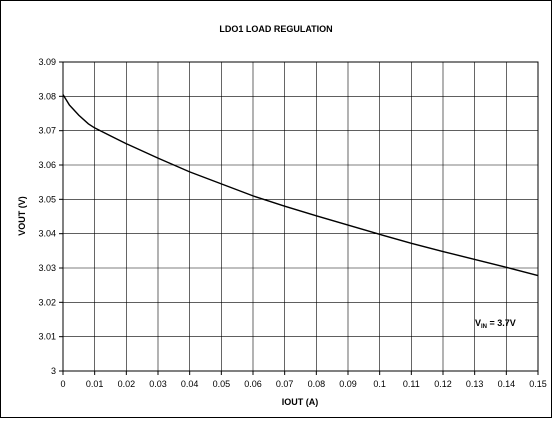  Describe the element at coordinates (22, 216) in the screenshot. I see `y-axis-title: VOUT (V)` at that location.